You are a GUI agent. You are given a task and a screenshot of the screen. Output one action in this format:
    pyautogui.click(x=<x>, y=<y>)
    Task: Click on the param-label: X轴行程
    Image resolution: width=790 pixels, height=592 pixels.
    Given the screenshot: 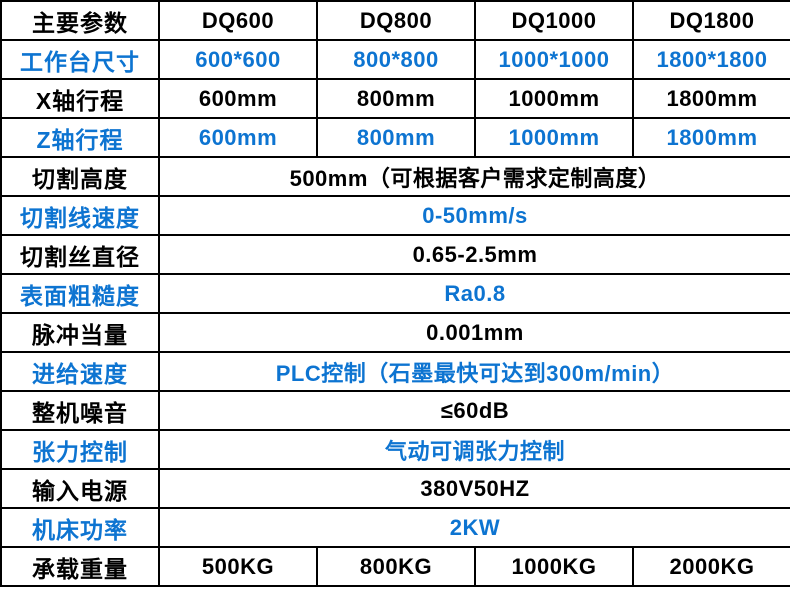 What is the action you would take?
    pyautogui.click(x=80, y=98)
    